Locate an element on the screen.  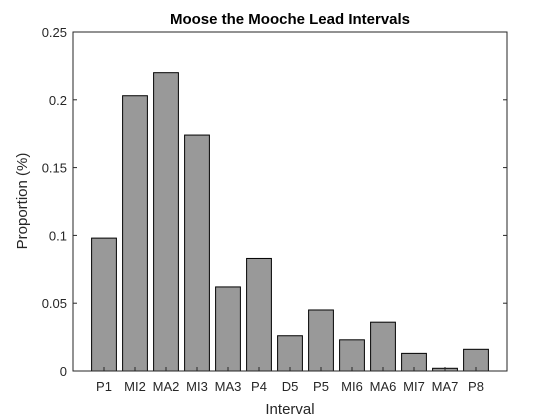
x-tick-label: D5 is located at coordinates (290, 386).